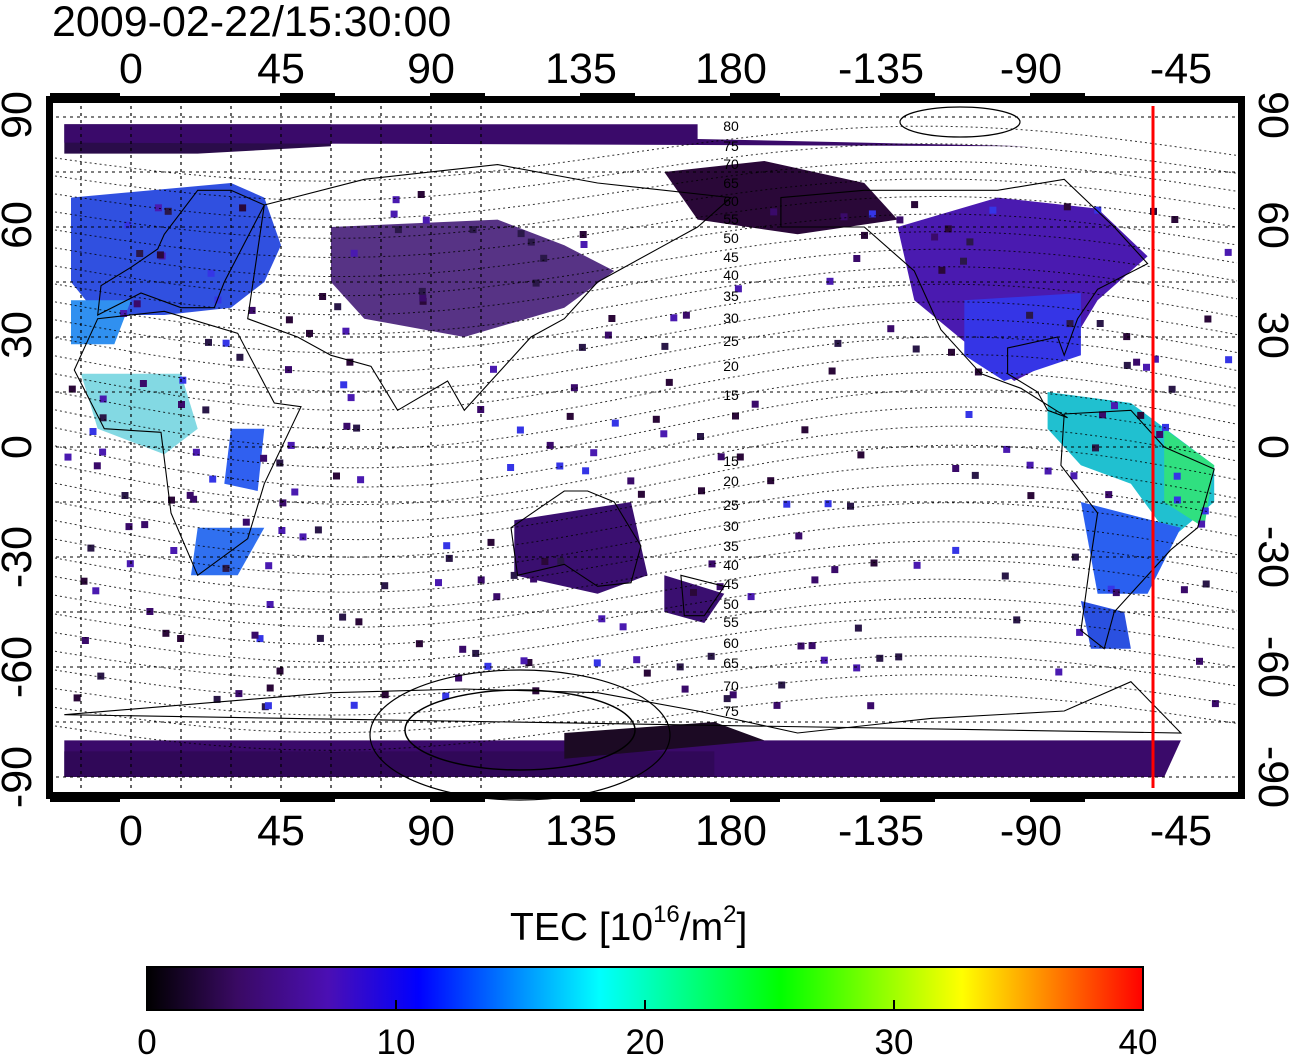 Image resolution: width=1292 pixels, height=1057 pixels. What do you see at coordinates (1138, 1040) in the screenshot?
I see `colorbar-tick-label: 40` at bounding box center [1138, 1040].